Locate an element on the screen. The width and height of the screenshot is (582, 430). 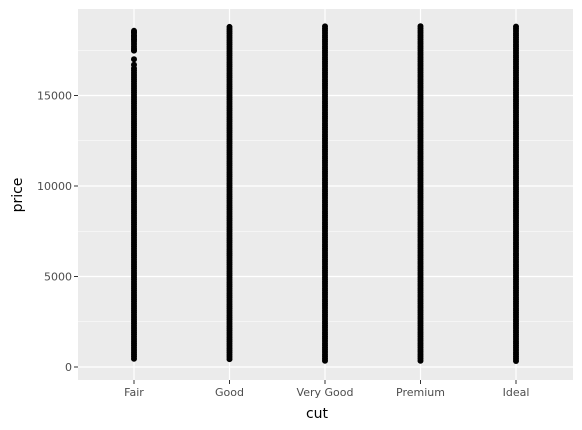
point-column-good is located at coordinates (229, 193).